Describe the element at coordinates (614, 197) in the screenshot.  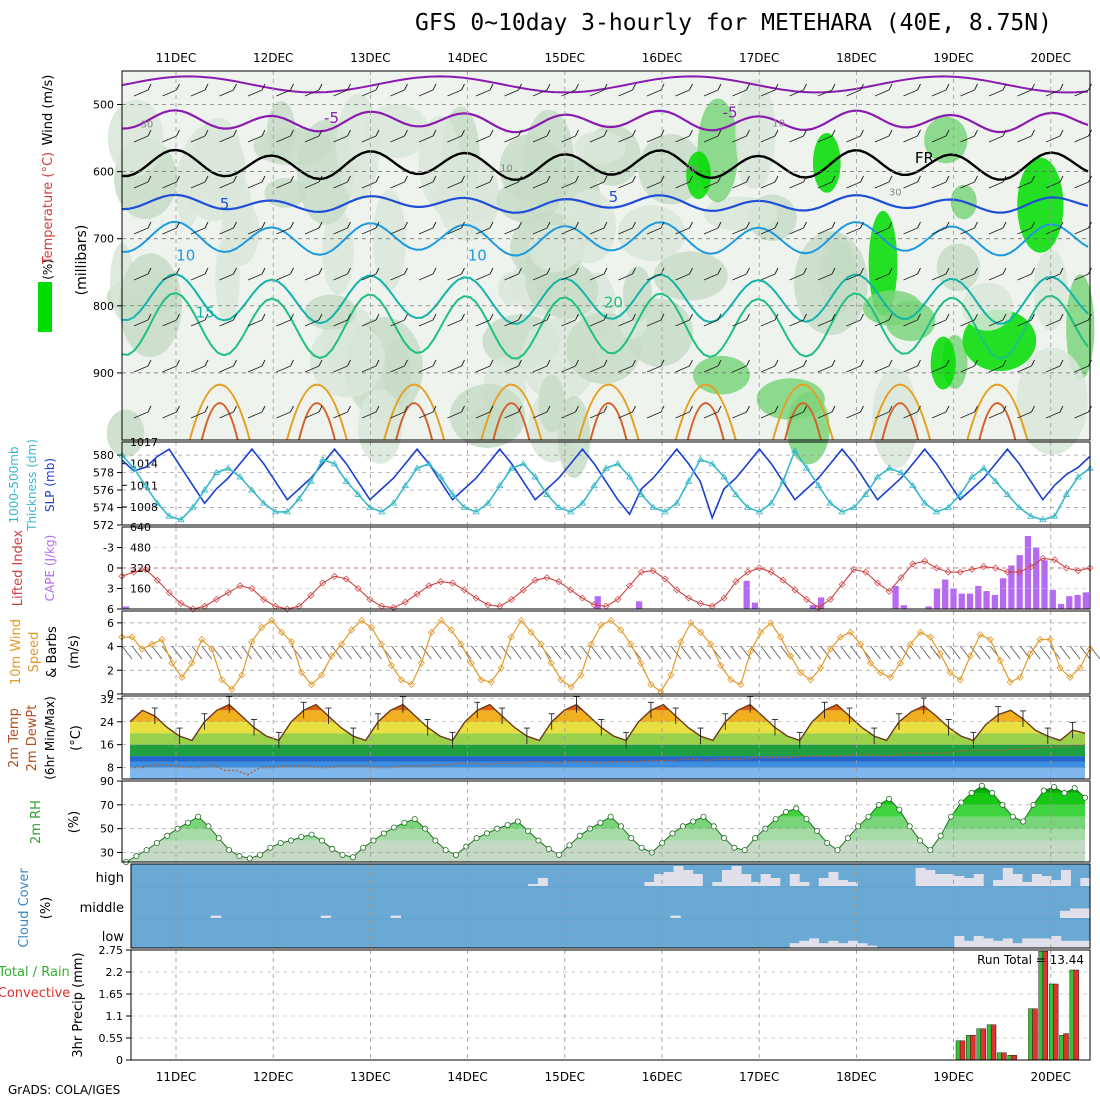
I see `contour-label: 5` at that location.